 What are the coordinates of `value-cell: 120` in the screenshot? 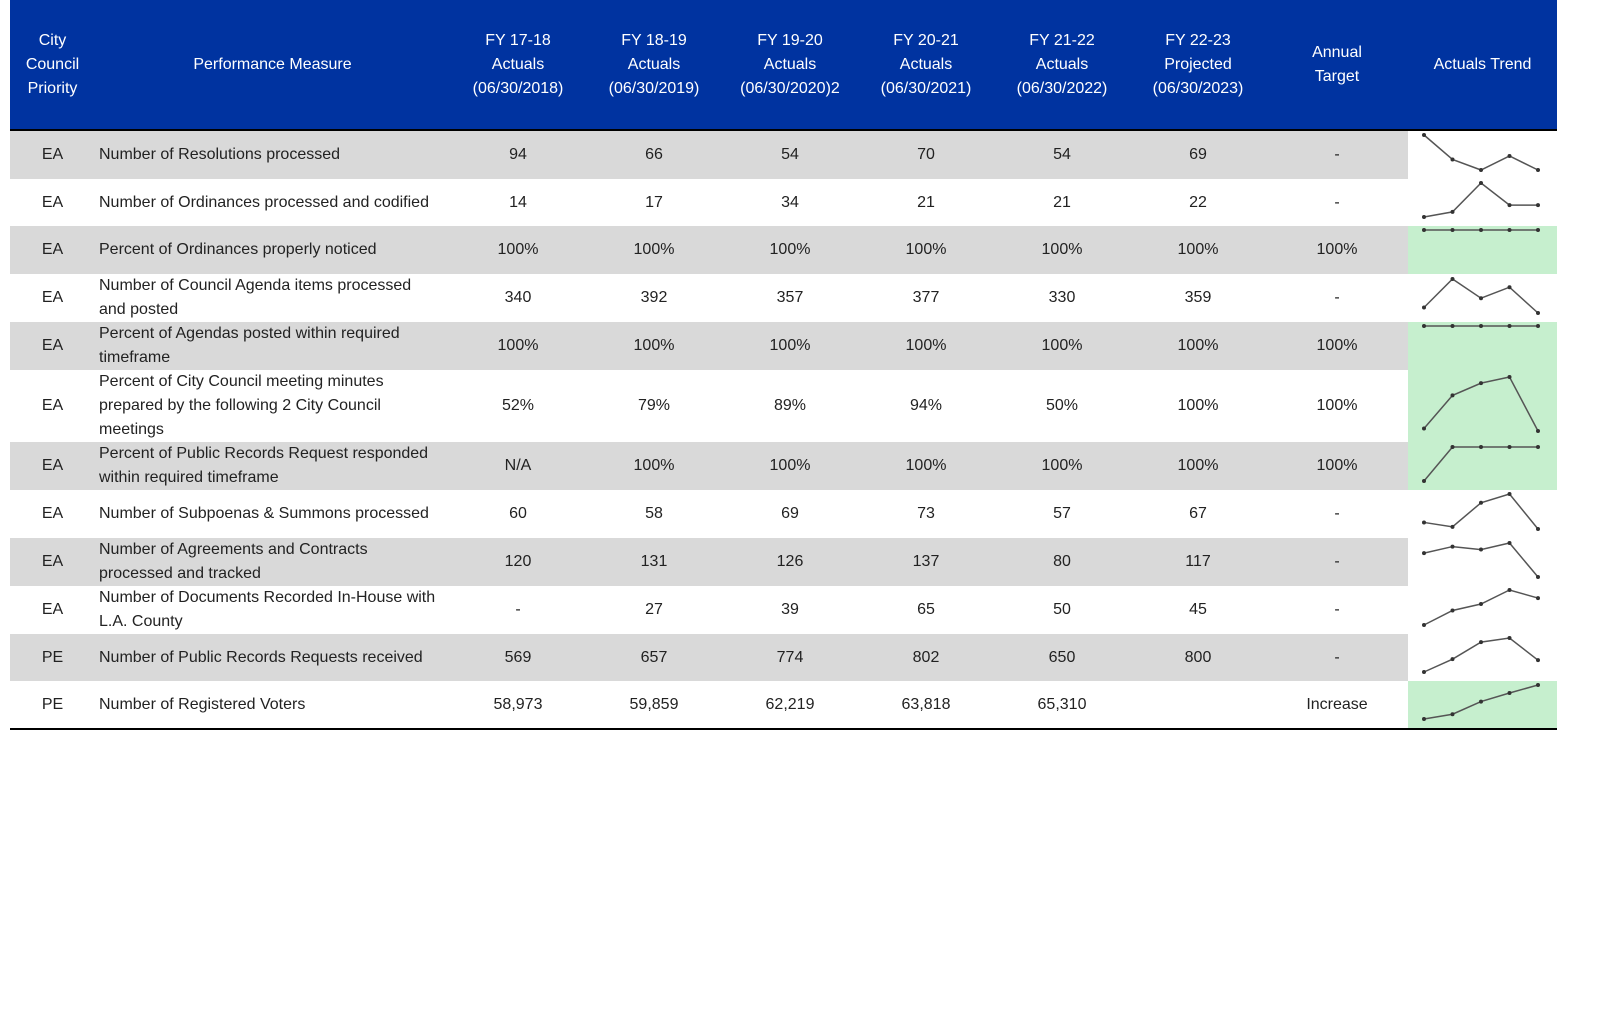 It's located at (518, 562).